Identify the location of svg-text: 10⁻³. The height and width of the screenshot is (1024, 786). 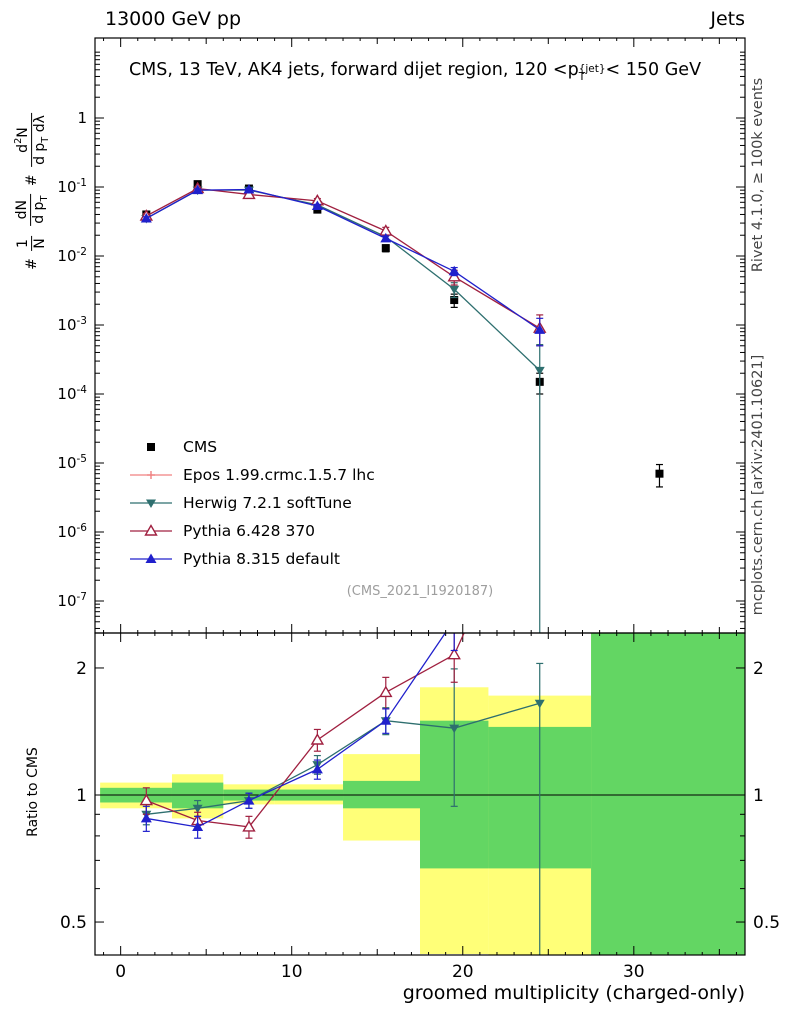
(72, 324).